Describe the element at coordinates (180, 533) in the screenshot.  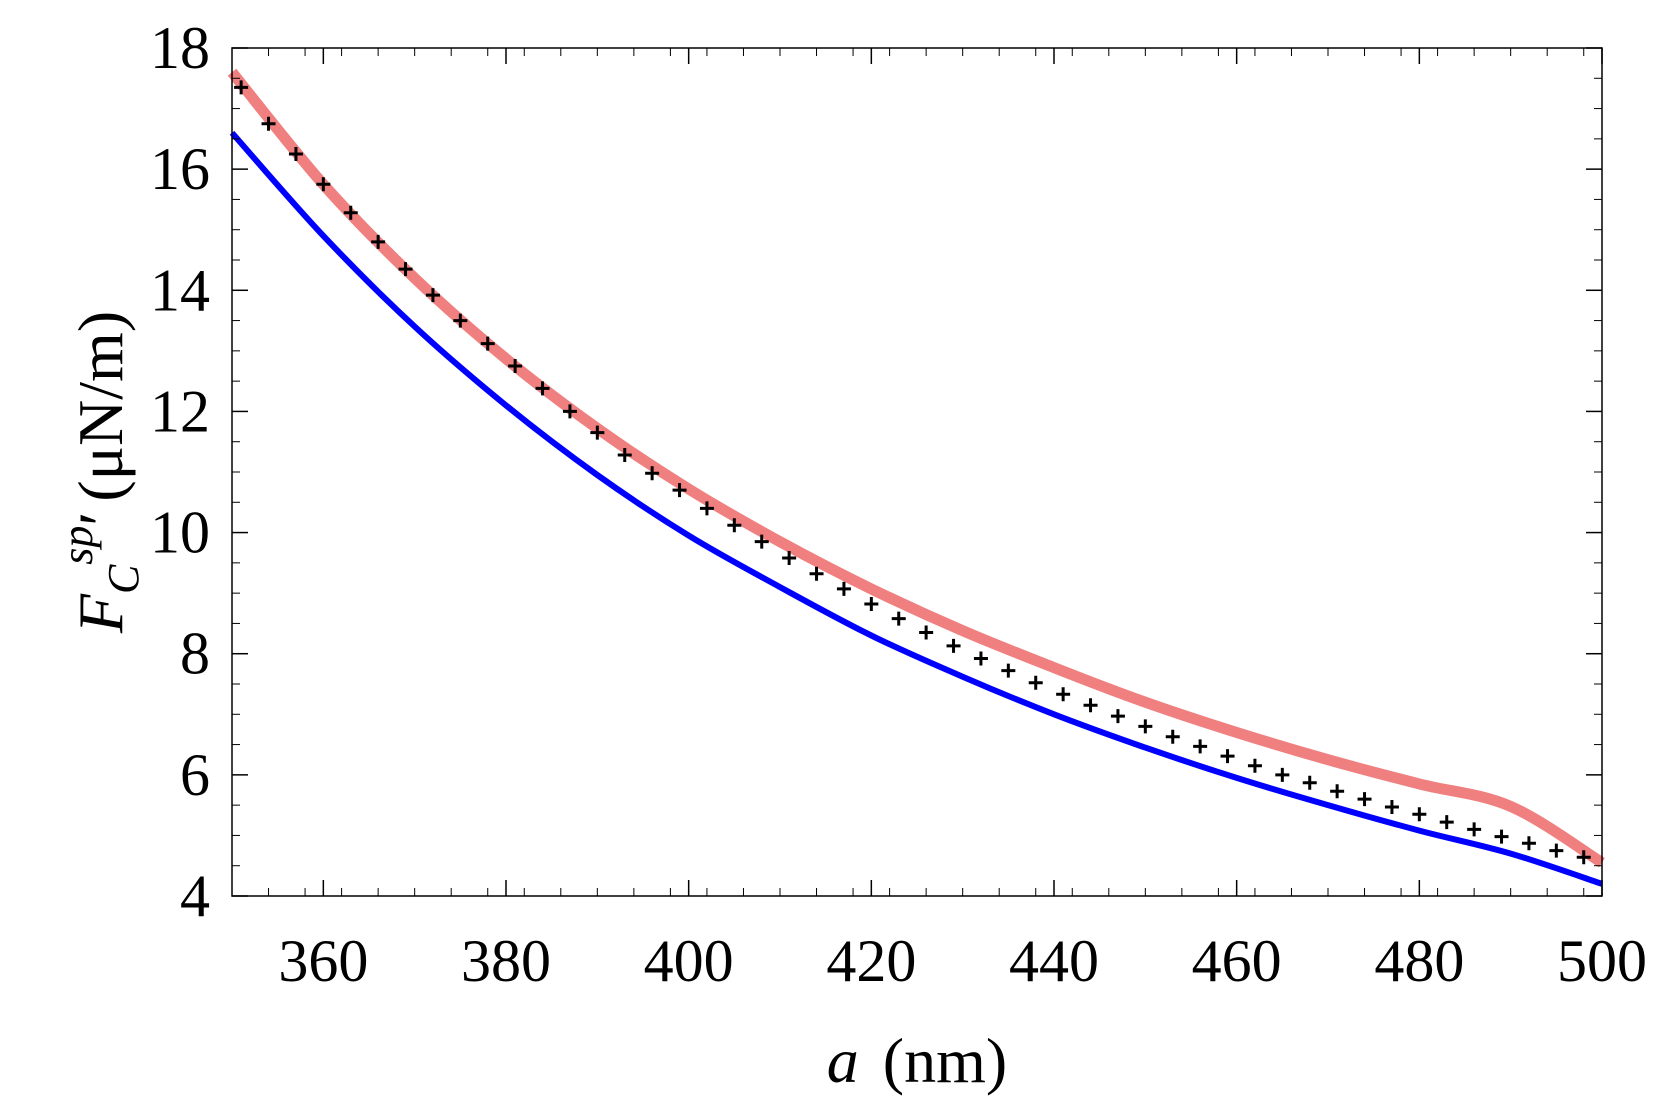
I see `y-tick-label: 10` at that location.